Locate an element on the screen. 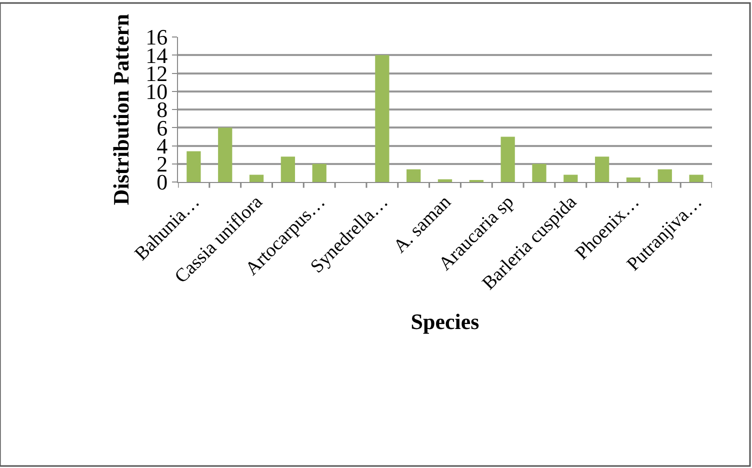 The image size is (752, 468). y-axis-title: Distribution Pattern is located at coordinates (121, 110).